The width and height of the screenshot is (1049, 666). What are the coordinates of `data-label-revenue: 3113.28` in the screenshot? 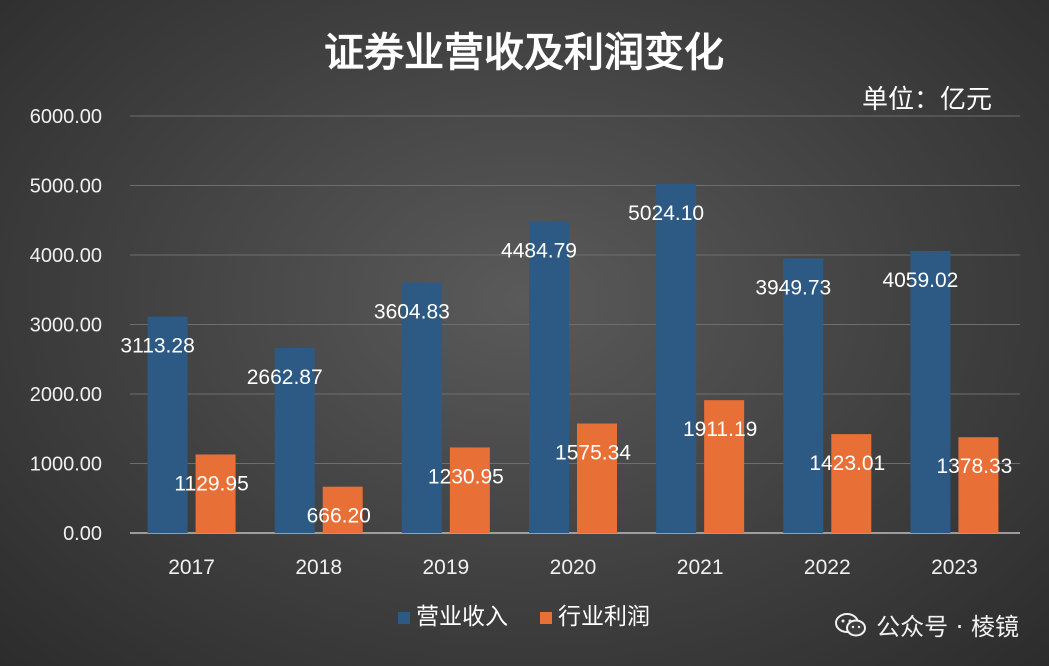 It's located at (157, 346).